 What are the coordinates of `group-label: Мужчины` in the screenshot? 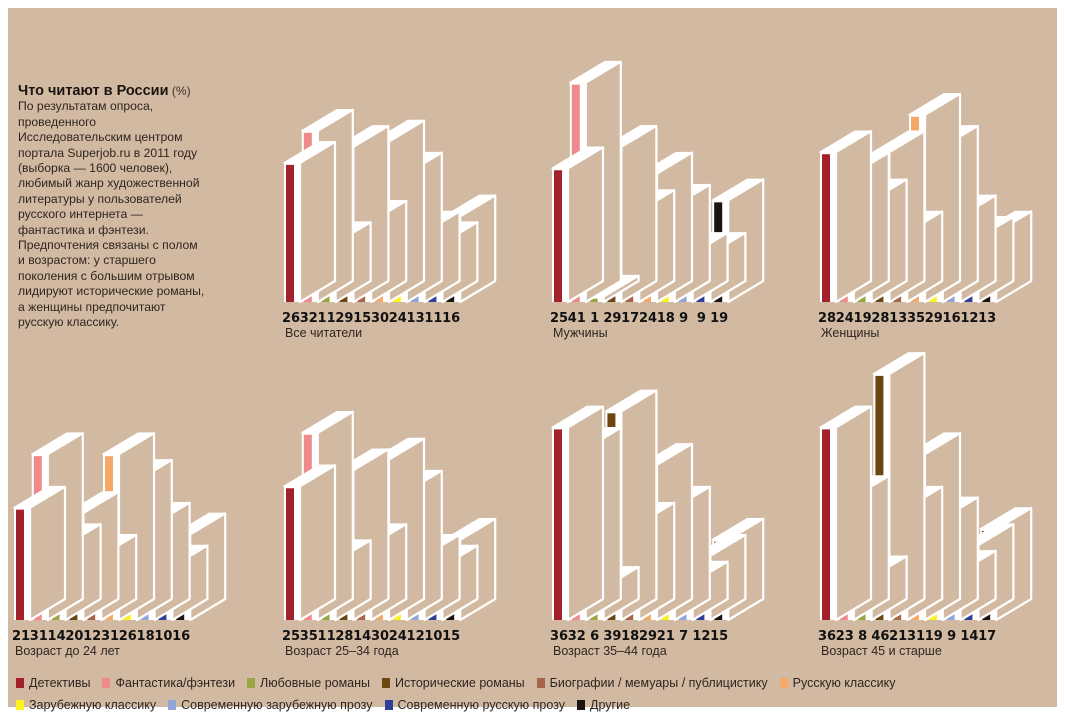 It's located at (580, 333).